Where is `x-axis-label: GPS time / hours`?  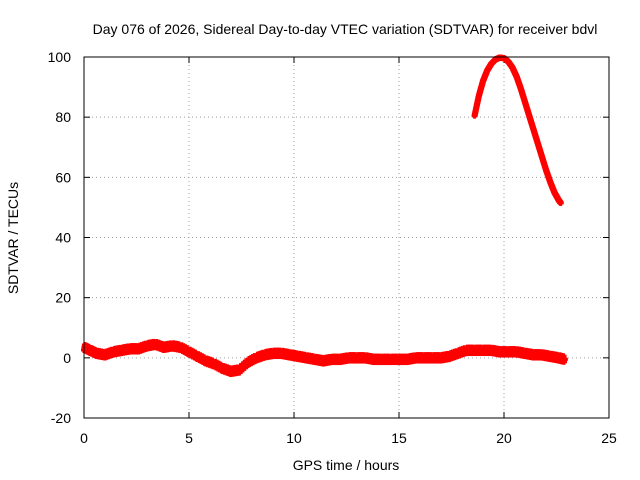
x-axis-label: GPS time / hours is located at coordinates (346, 465).